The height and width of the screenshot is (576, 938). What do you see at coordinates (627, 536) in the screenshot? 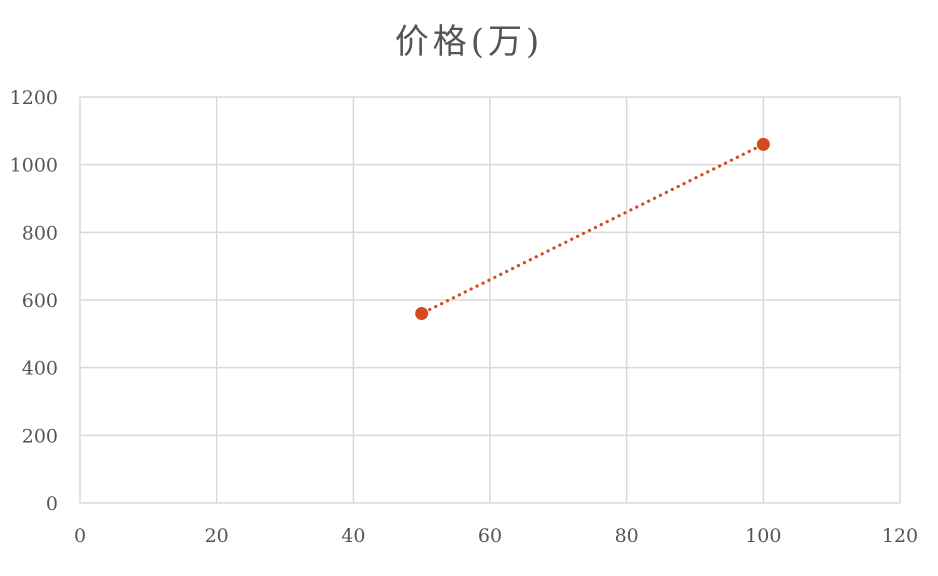
I see `x-tick-label: 80` at bounding box center [627, 536].